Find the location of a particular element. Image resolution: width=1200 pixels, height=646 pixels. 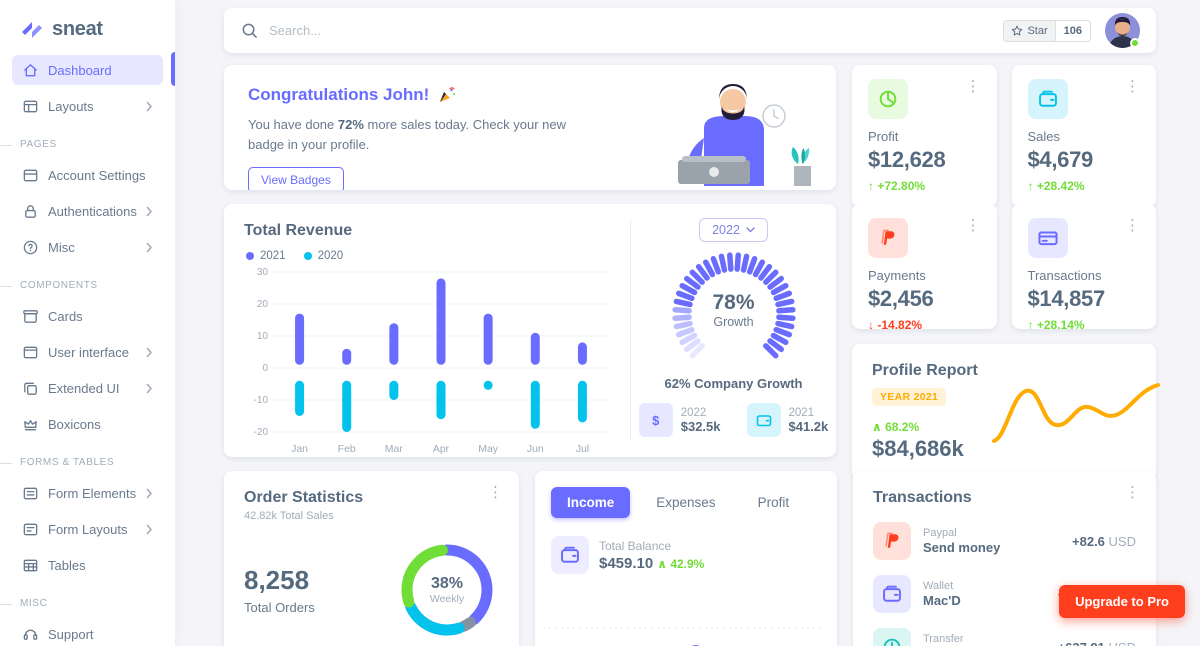

sidebar-item-tables: Tables is located at coordinates (87, 565).